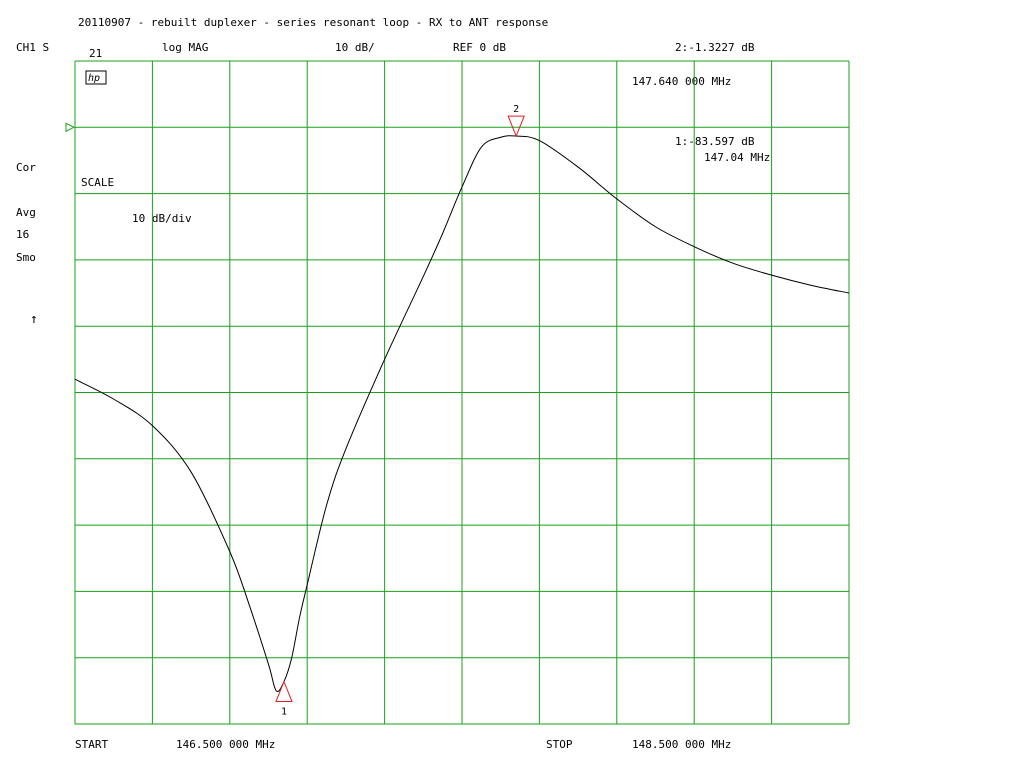  Describe the element at coordinates (23, 234) in the screenshot. I see `averaging-count: 16` at that location.